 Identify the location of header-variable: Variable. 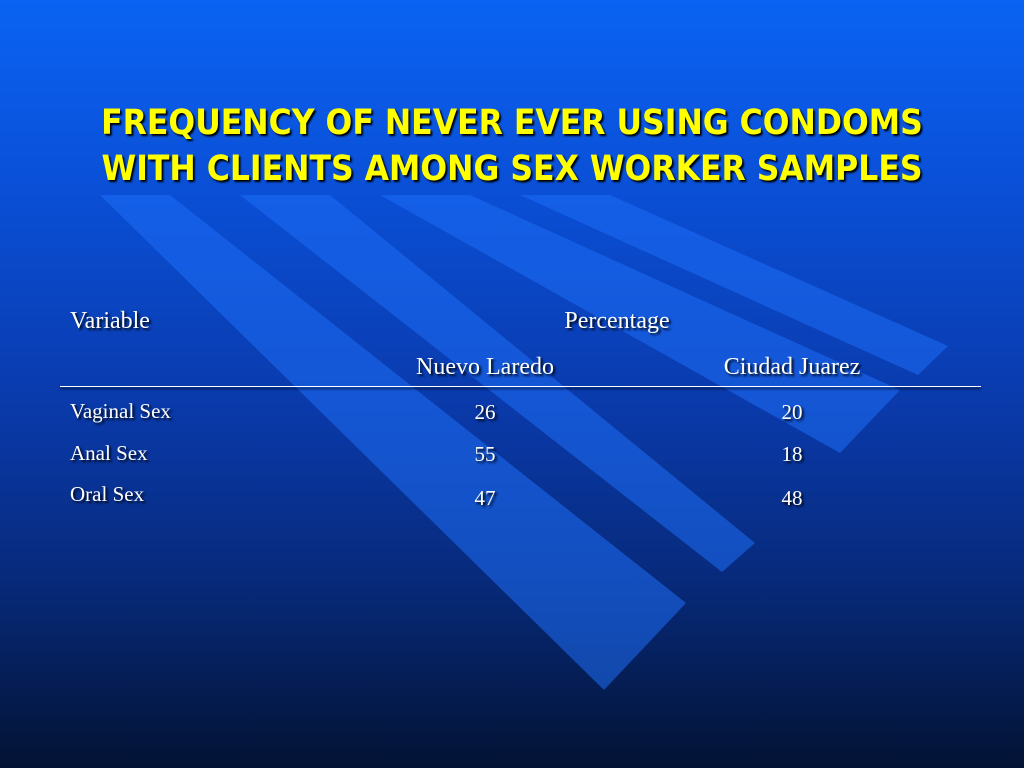
(110, 321).